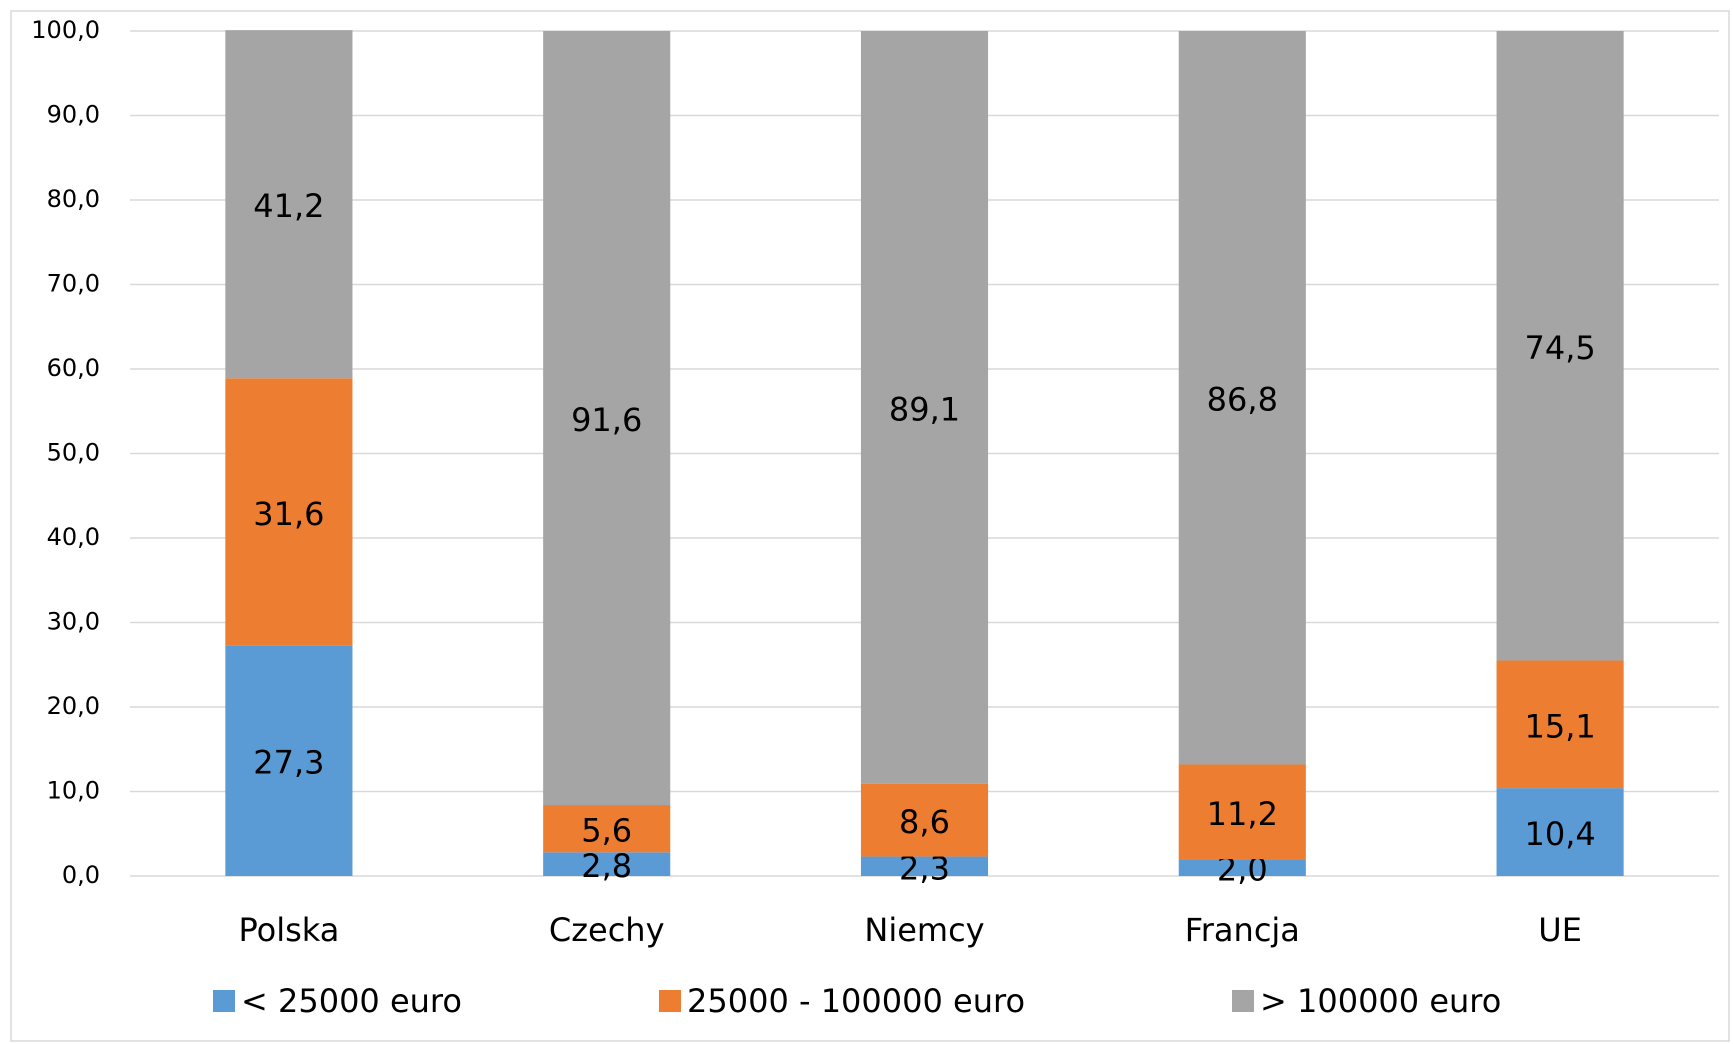  I want to click on data-label: 11,2, so click(1242, 814).